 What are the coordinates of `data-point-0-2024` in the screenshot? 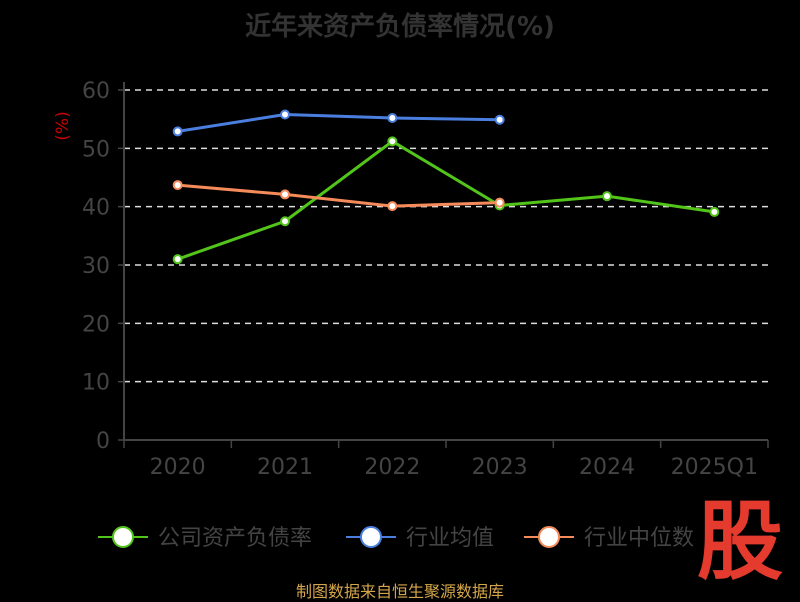 It's located at (607, 196).